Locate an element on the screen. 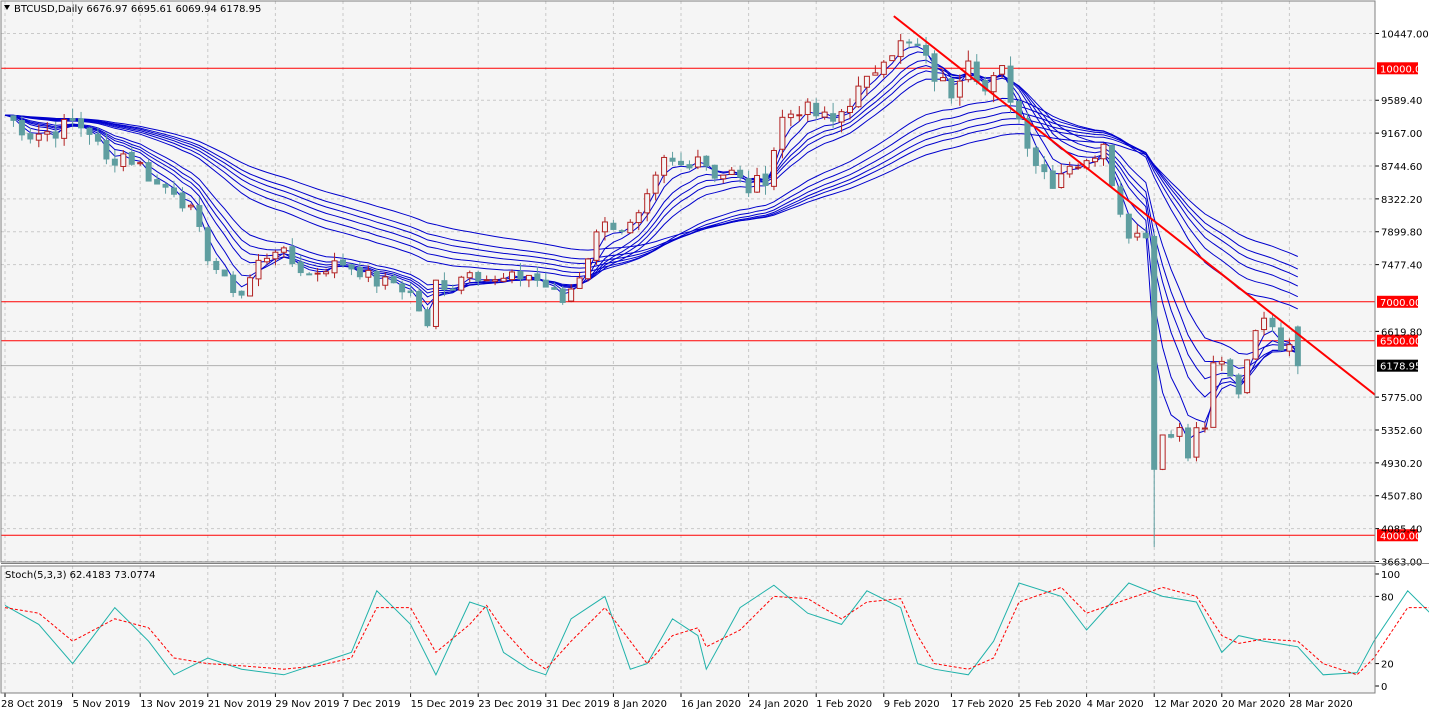 This screenshot has height=718, width=1429. y-tick-label: 4085.40 is located at coordinates (1401, 530).